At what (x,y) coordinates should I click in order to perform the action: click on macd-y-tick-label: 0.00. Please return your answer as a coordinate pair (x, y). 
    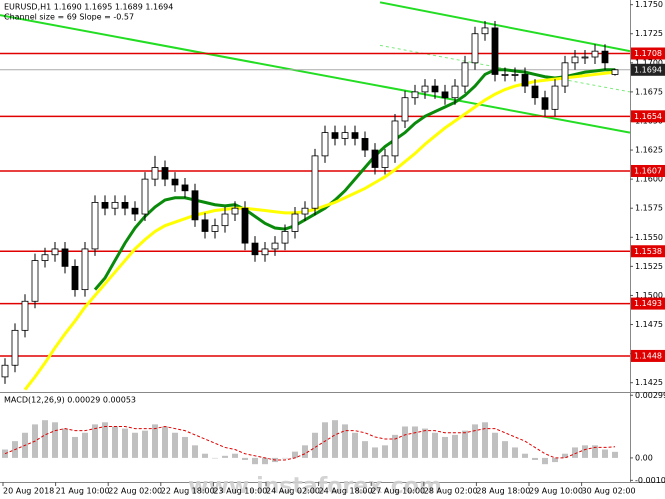
    Looking at the image, I should click on (644, 457).